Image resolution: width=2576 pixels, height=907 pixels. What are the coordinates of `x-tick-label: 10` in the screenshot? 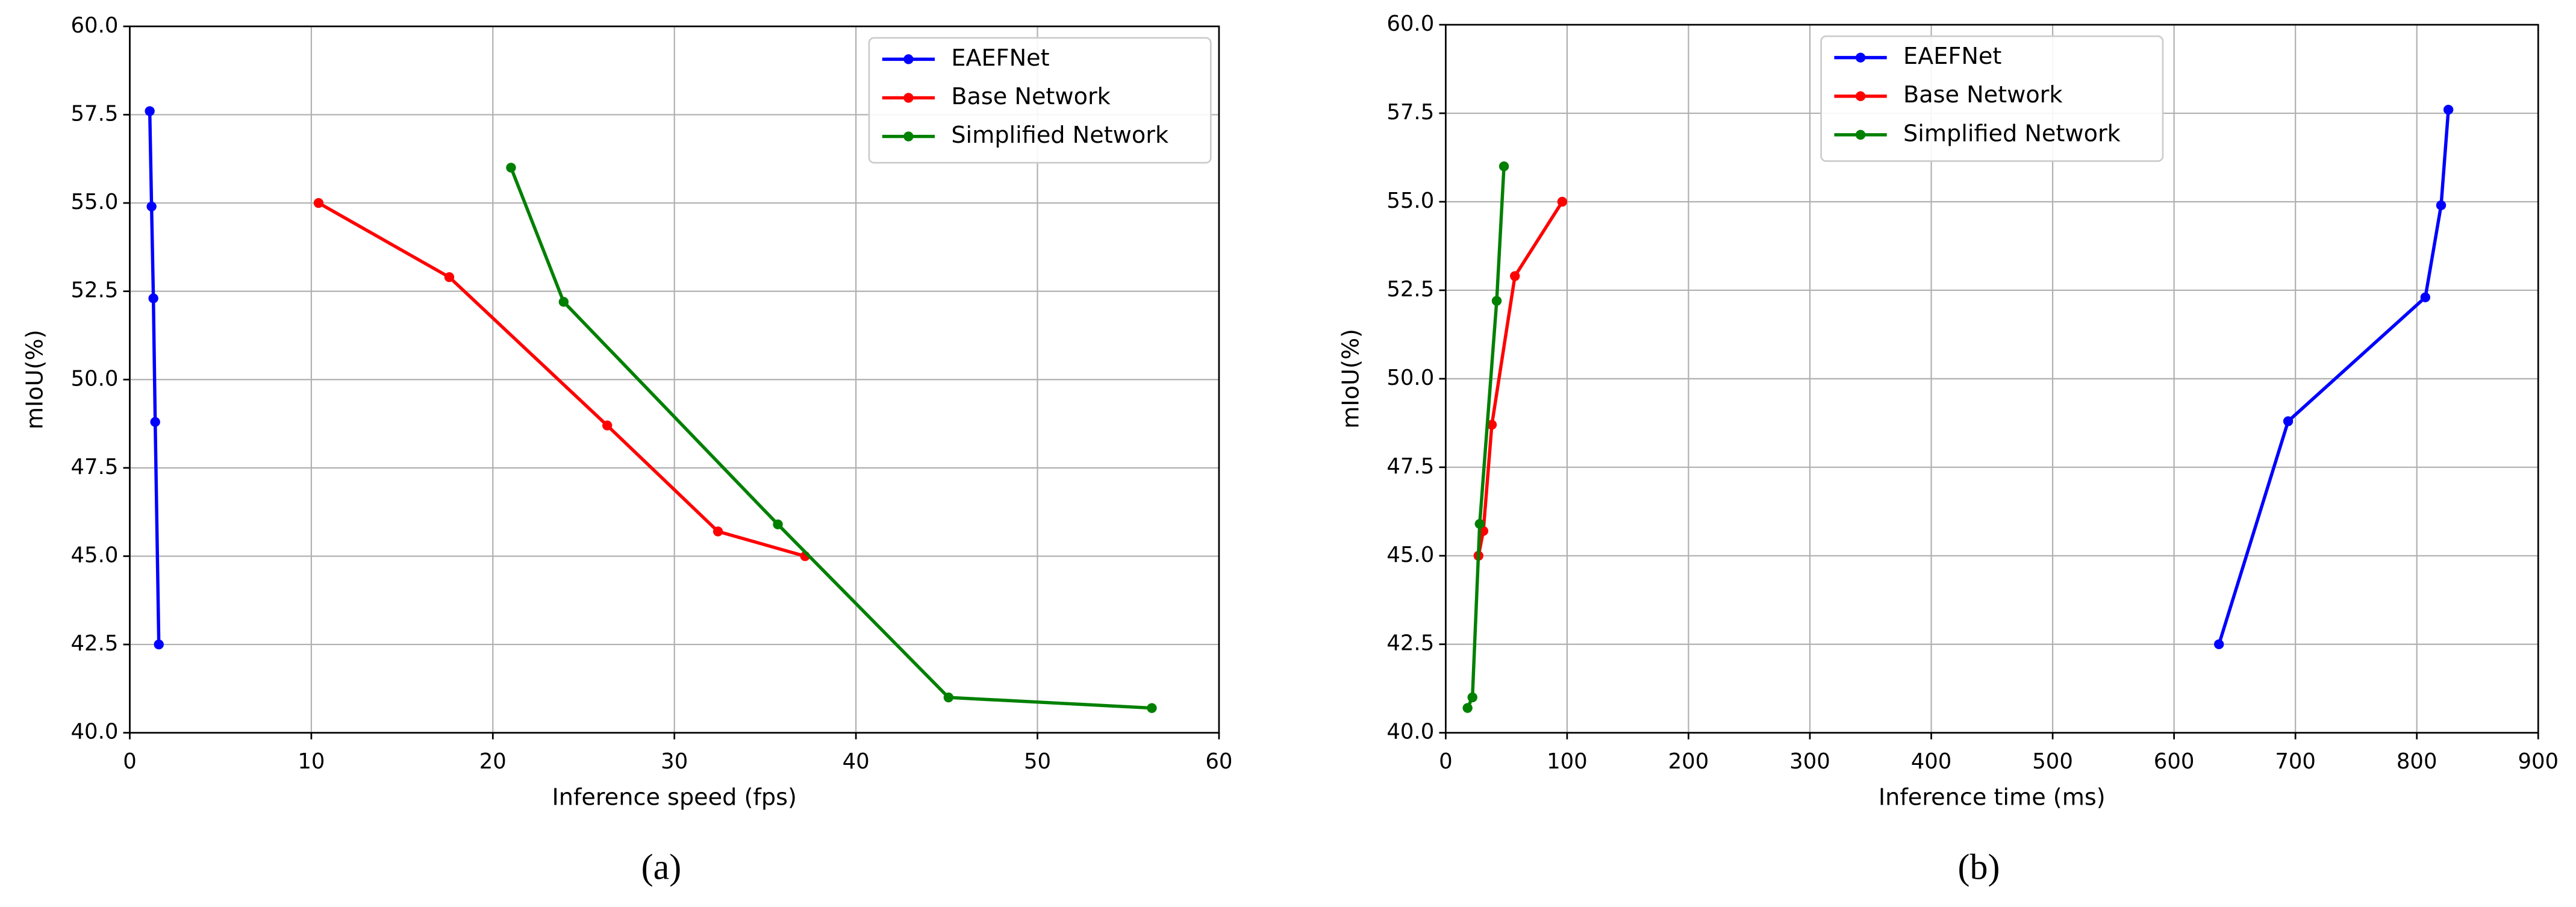 It's located at (311, 762).